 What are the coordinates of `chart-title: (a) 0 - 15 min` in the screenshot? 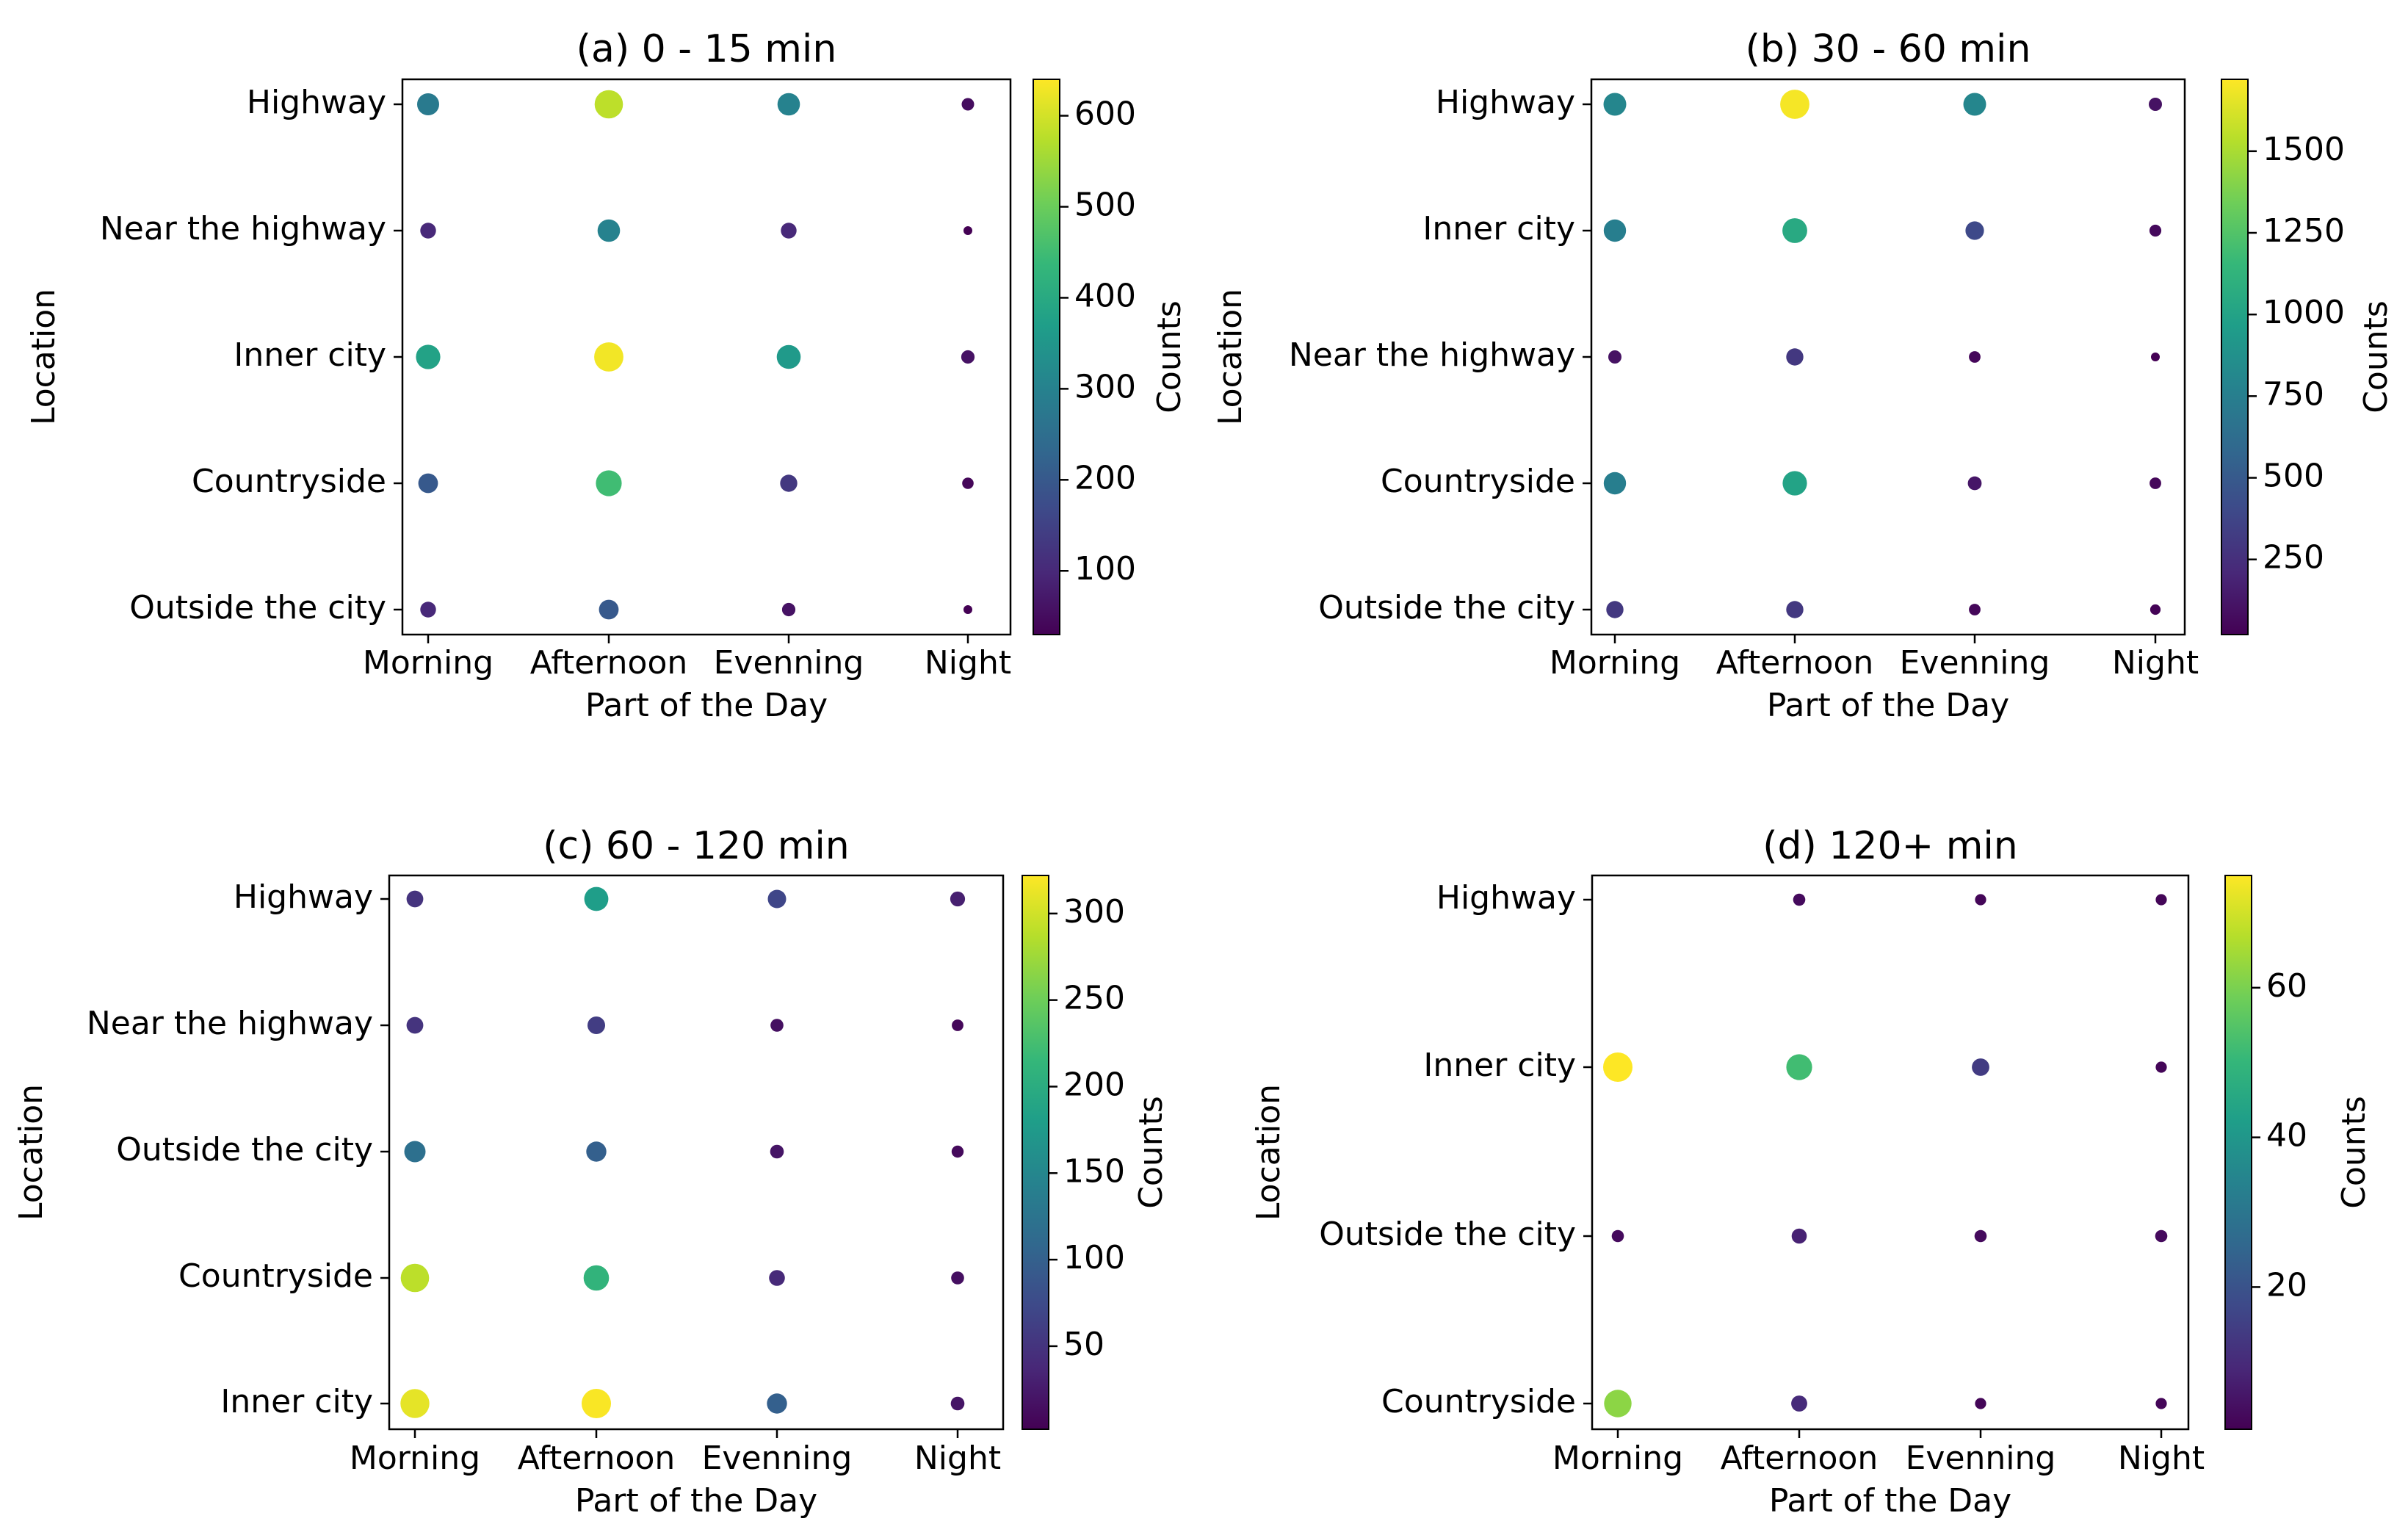 It's located at (706, 49).